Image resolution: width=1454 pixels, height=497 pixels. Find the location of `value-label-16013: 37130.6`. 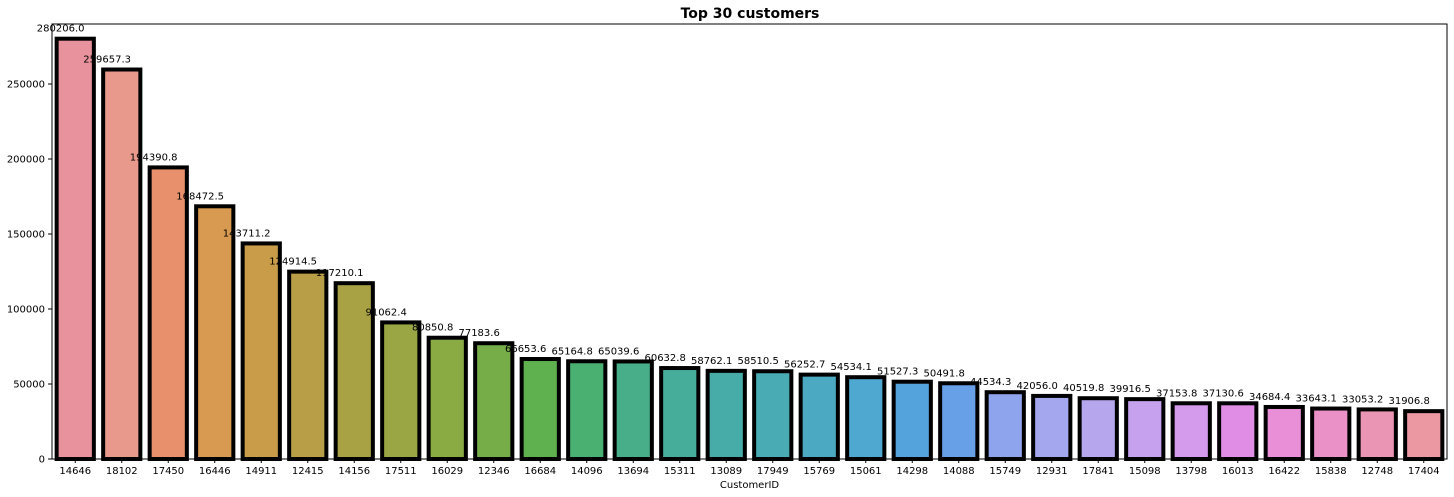

value-label-16013: 37130.6 is located at coordinates (1222, 393).